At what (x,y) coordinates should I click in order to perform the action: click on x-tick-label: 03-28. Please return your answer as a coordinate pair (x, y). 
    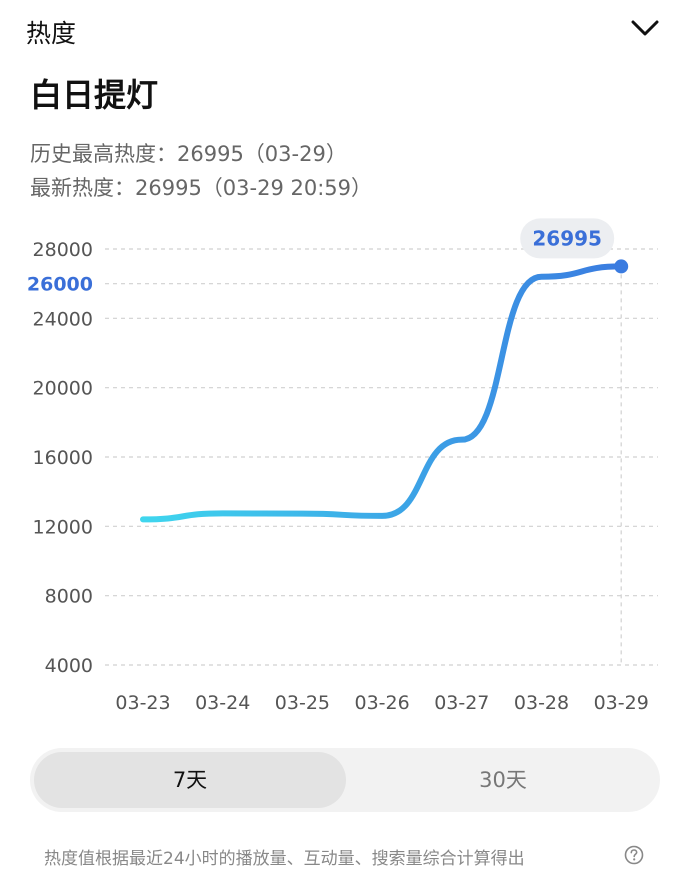
    Looking at the image, I should click on (541, 703).